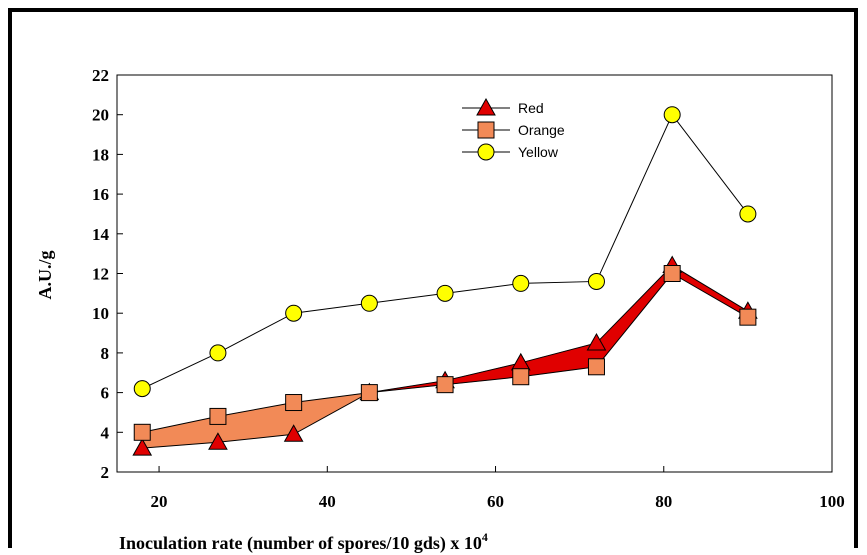 The width and height of the screenshot is (867, 555). I want to click on y-tick-label: 6, so click(105, 393).